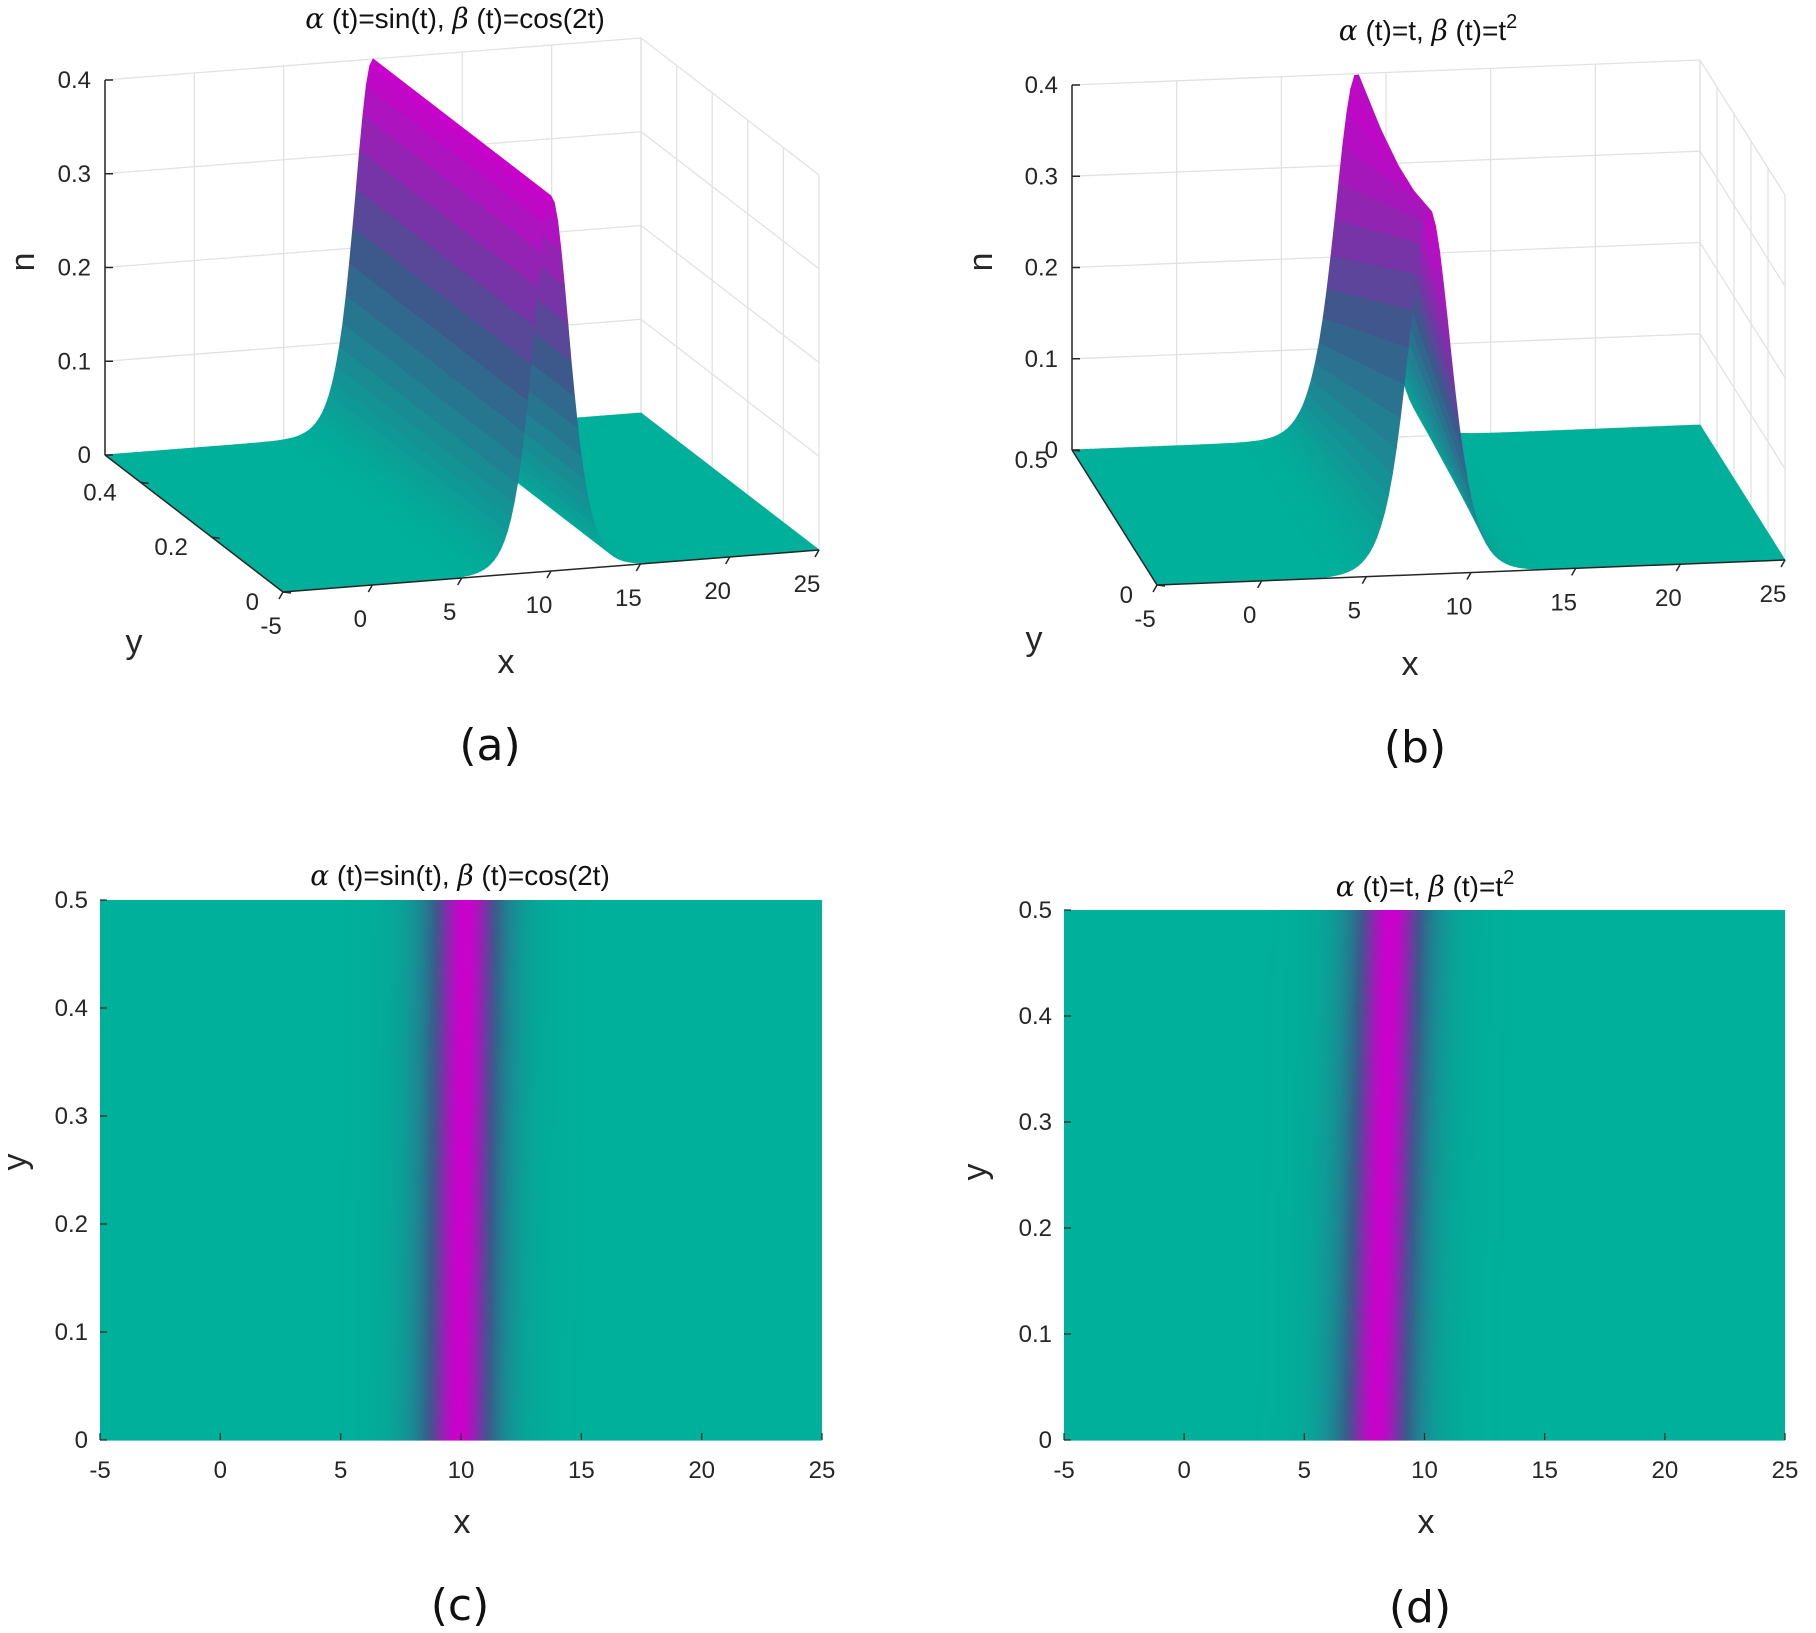  I want to click on z-tick-label: 0.3, so click(1041, 176).